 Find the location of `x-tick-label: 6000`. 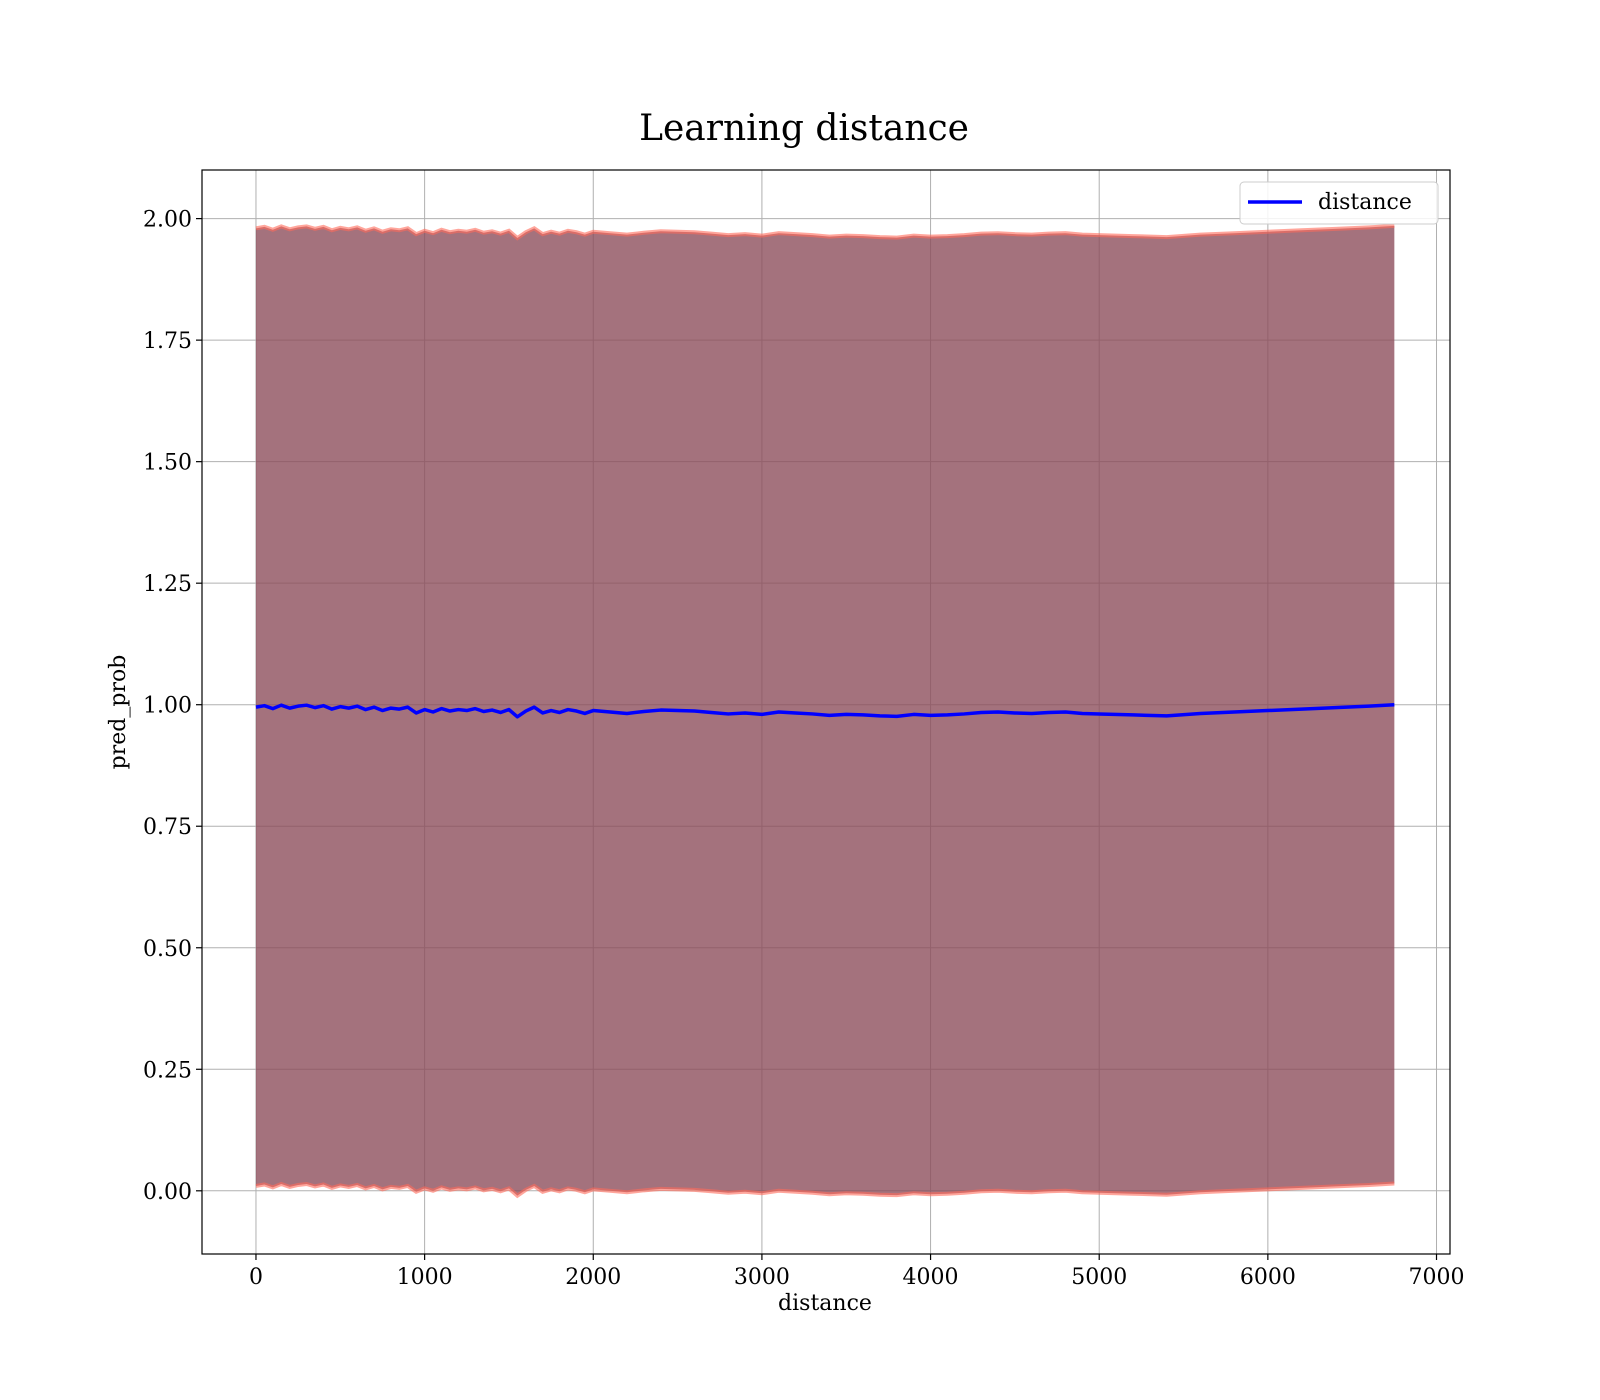

x-tick-label: 6000 is located at coordinates (1268, 1277).